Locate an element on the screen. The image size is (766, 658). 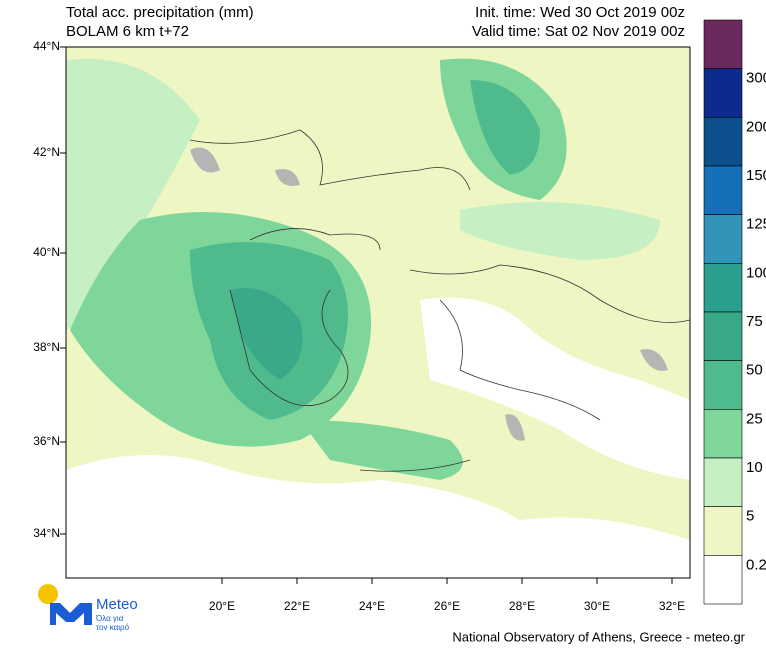
lon-label: 32°E is located at coordinates (672, 606).